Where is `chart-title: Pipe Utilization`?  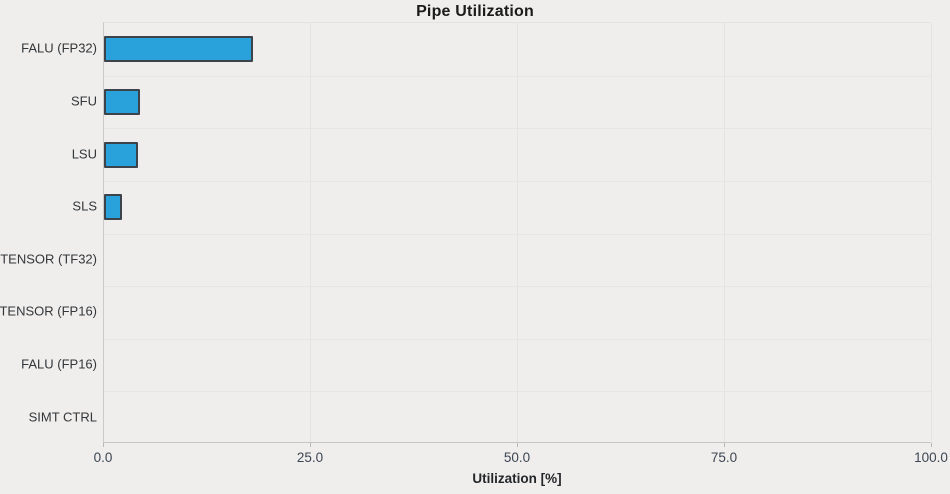 chart-title: Pipe Utilization is located at coordinates (475, 11).